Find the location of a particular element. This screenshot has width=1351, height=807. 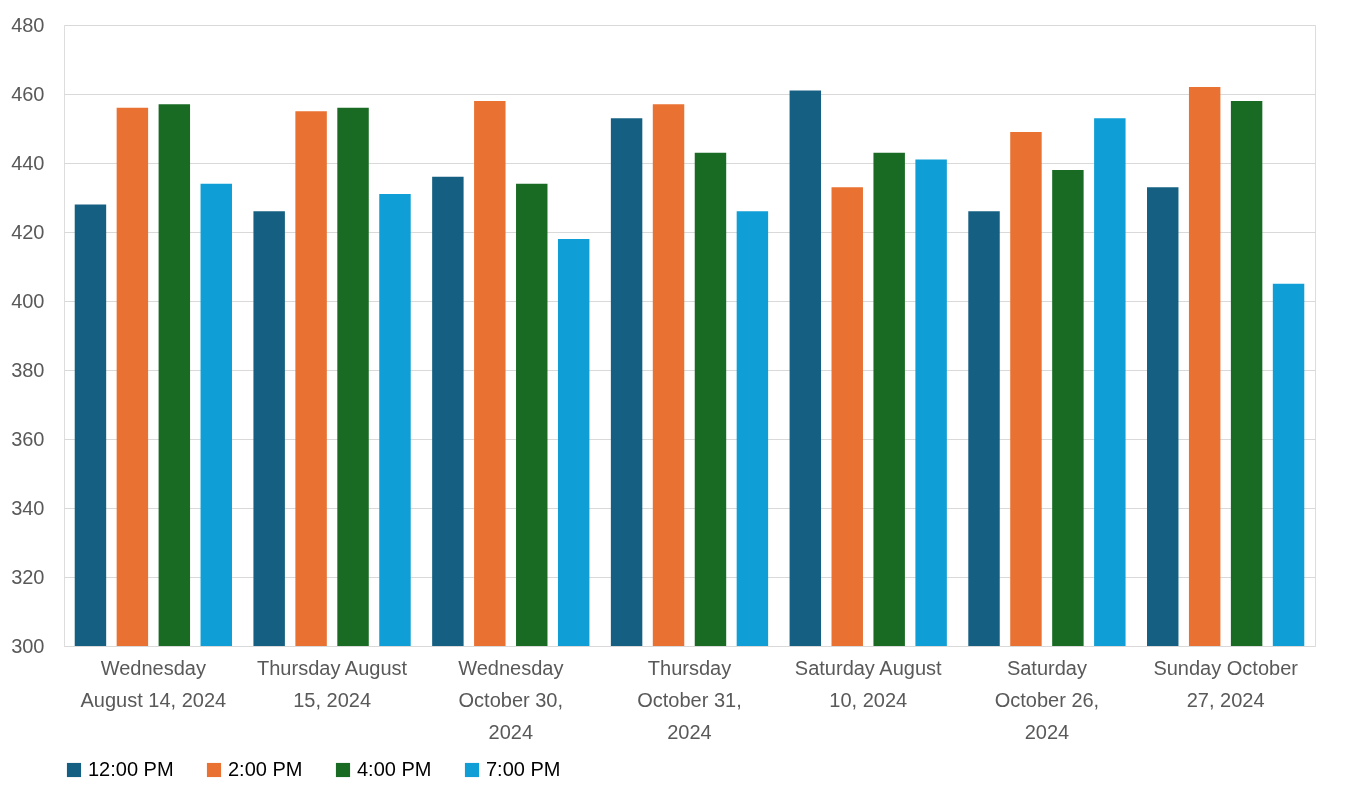

y-tick-label: 360 is located at coordinates (28, 438).